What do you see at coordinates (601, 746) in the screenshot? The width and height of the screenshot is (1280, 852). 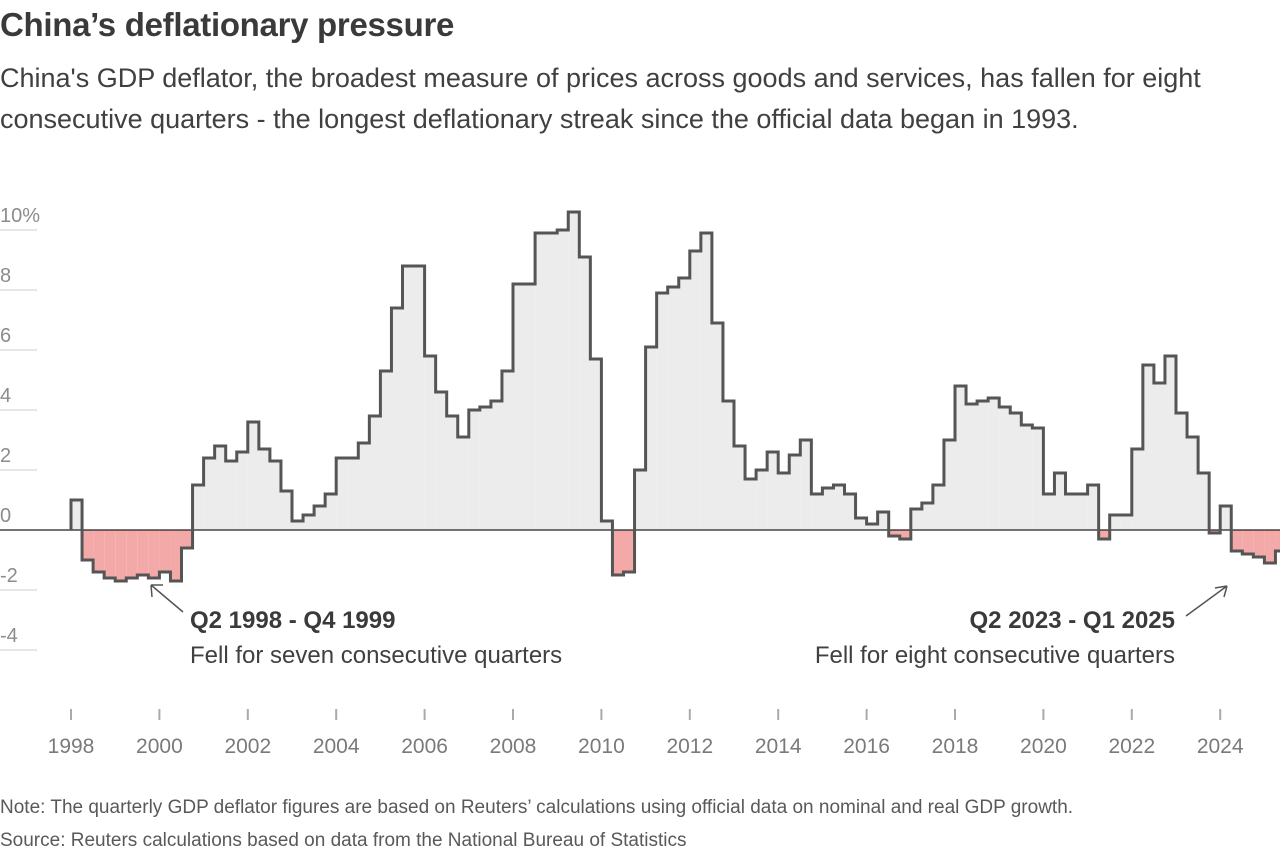 I see `x-tick-label: 2010` at bounding box center [601, 746].